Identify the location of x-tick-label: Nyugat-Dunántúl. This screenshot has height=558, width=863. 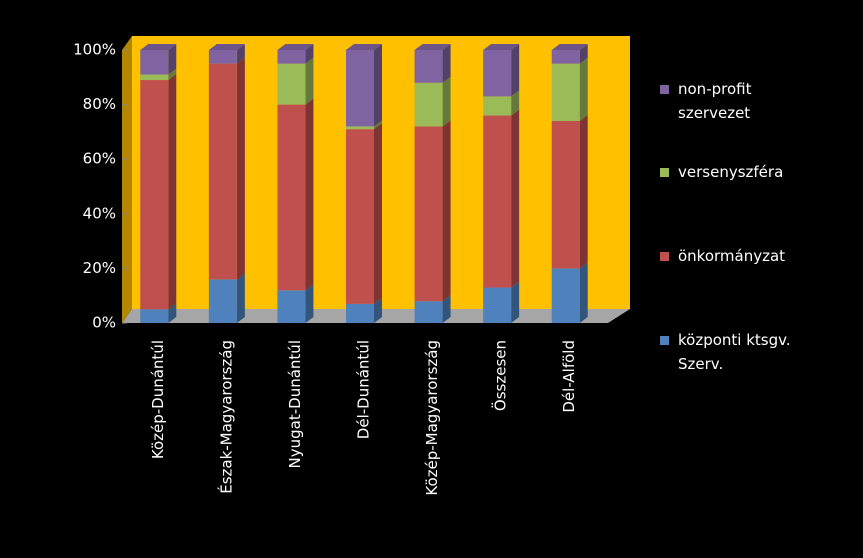
(295, 404).